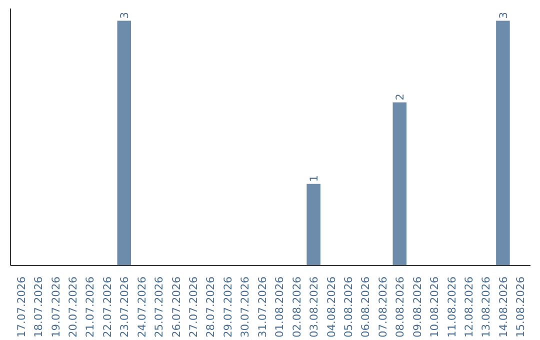 Image resolution: width=540 pixels, height=340 pixels. What do you see at coordinates (279, 307) in the screenshot?
I see `x-tick-label: 01.08.2026` at bounding box center [279, 307].